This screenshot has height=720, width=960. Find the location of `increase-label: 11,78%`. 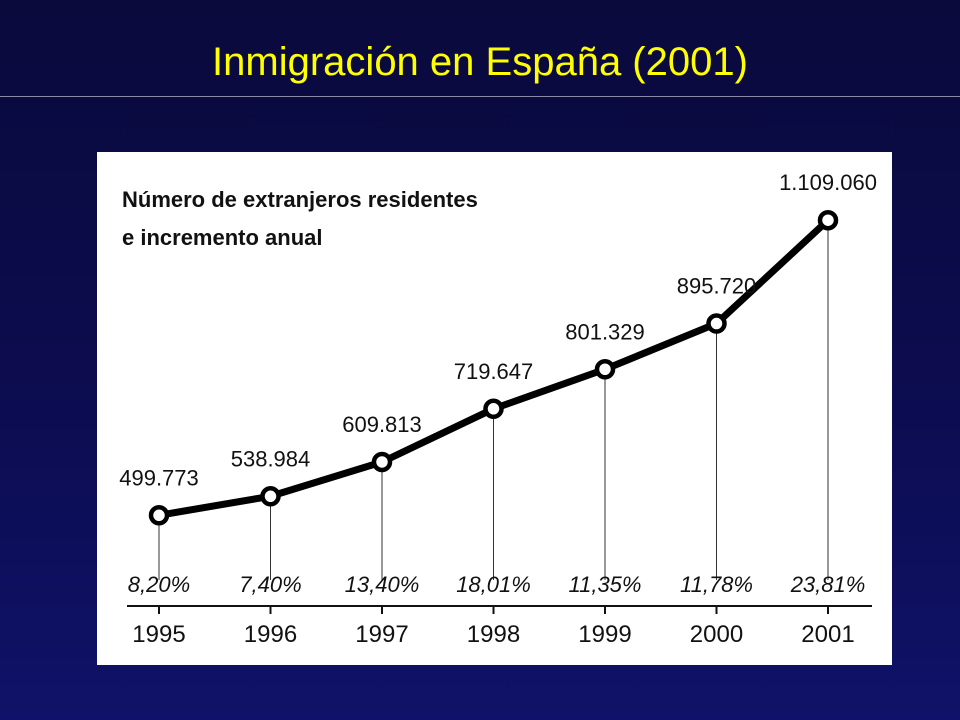

increase-label: 11,78% is located at coordinates (716, 584).